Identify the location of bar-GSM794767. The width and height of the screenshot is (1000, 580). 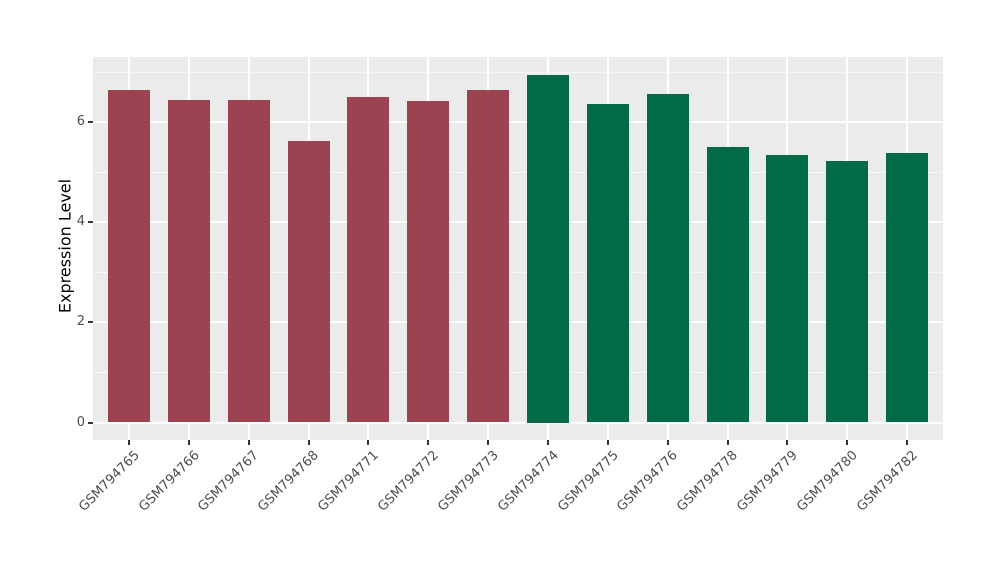
(248, 261).